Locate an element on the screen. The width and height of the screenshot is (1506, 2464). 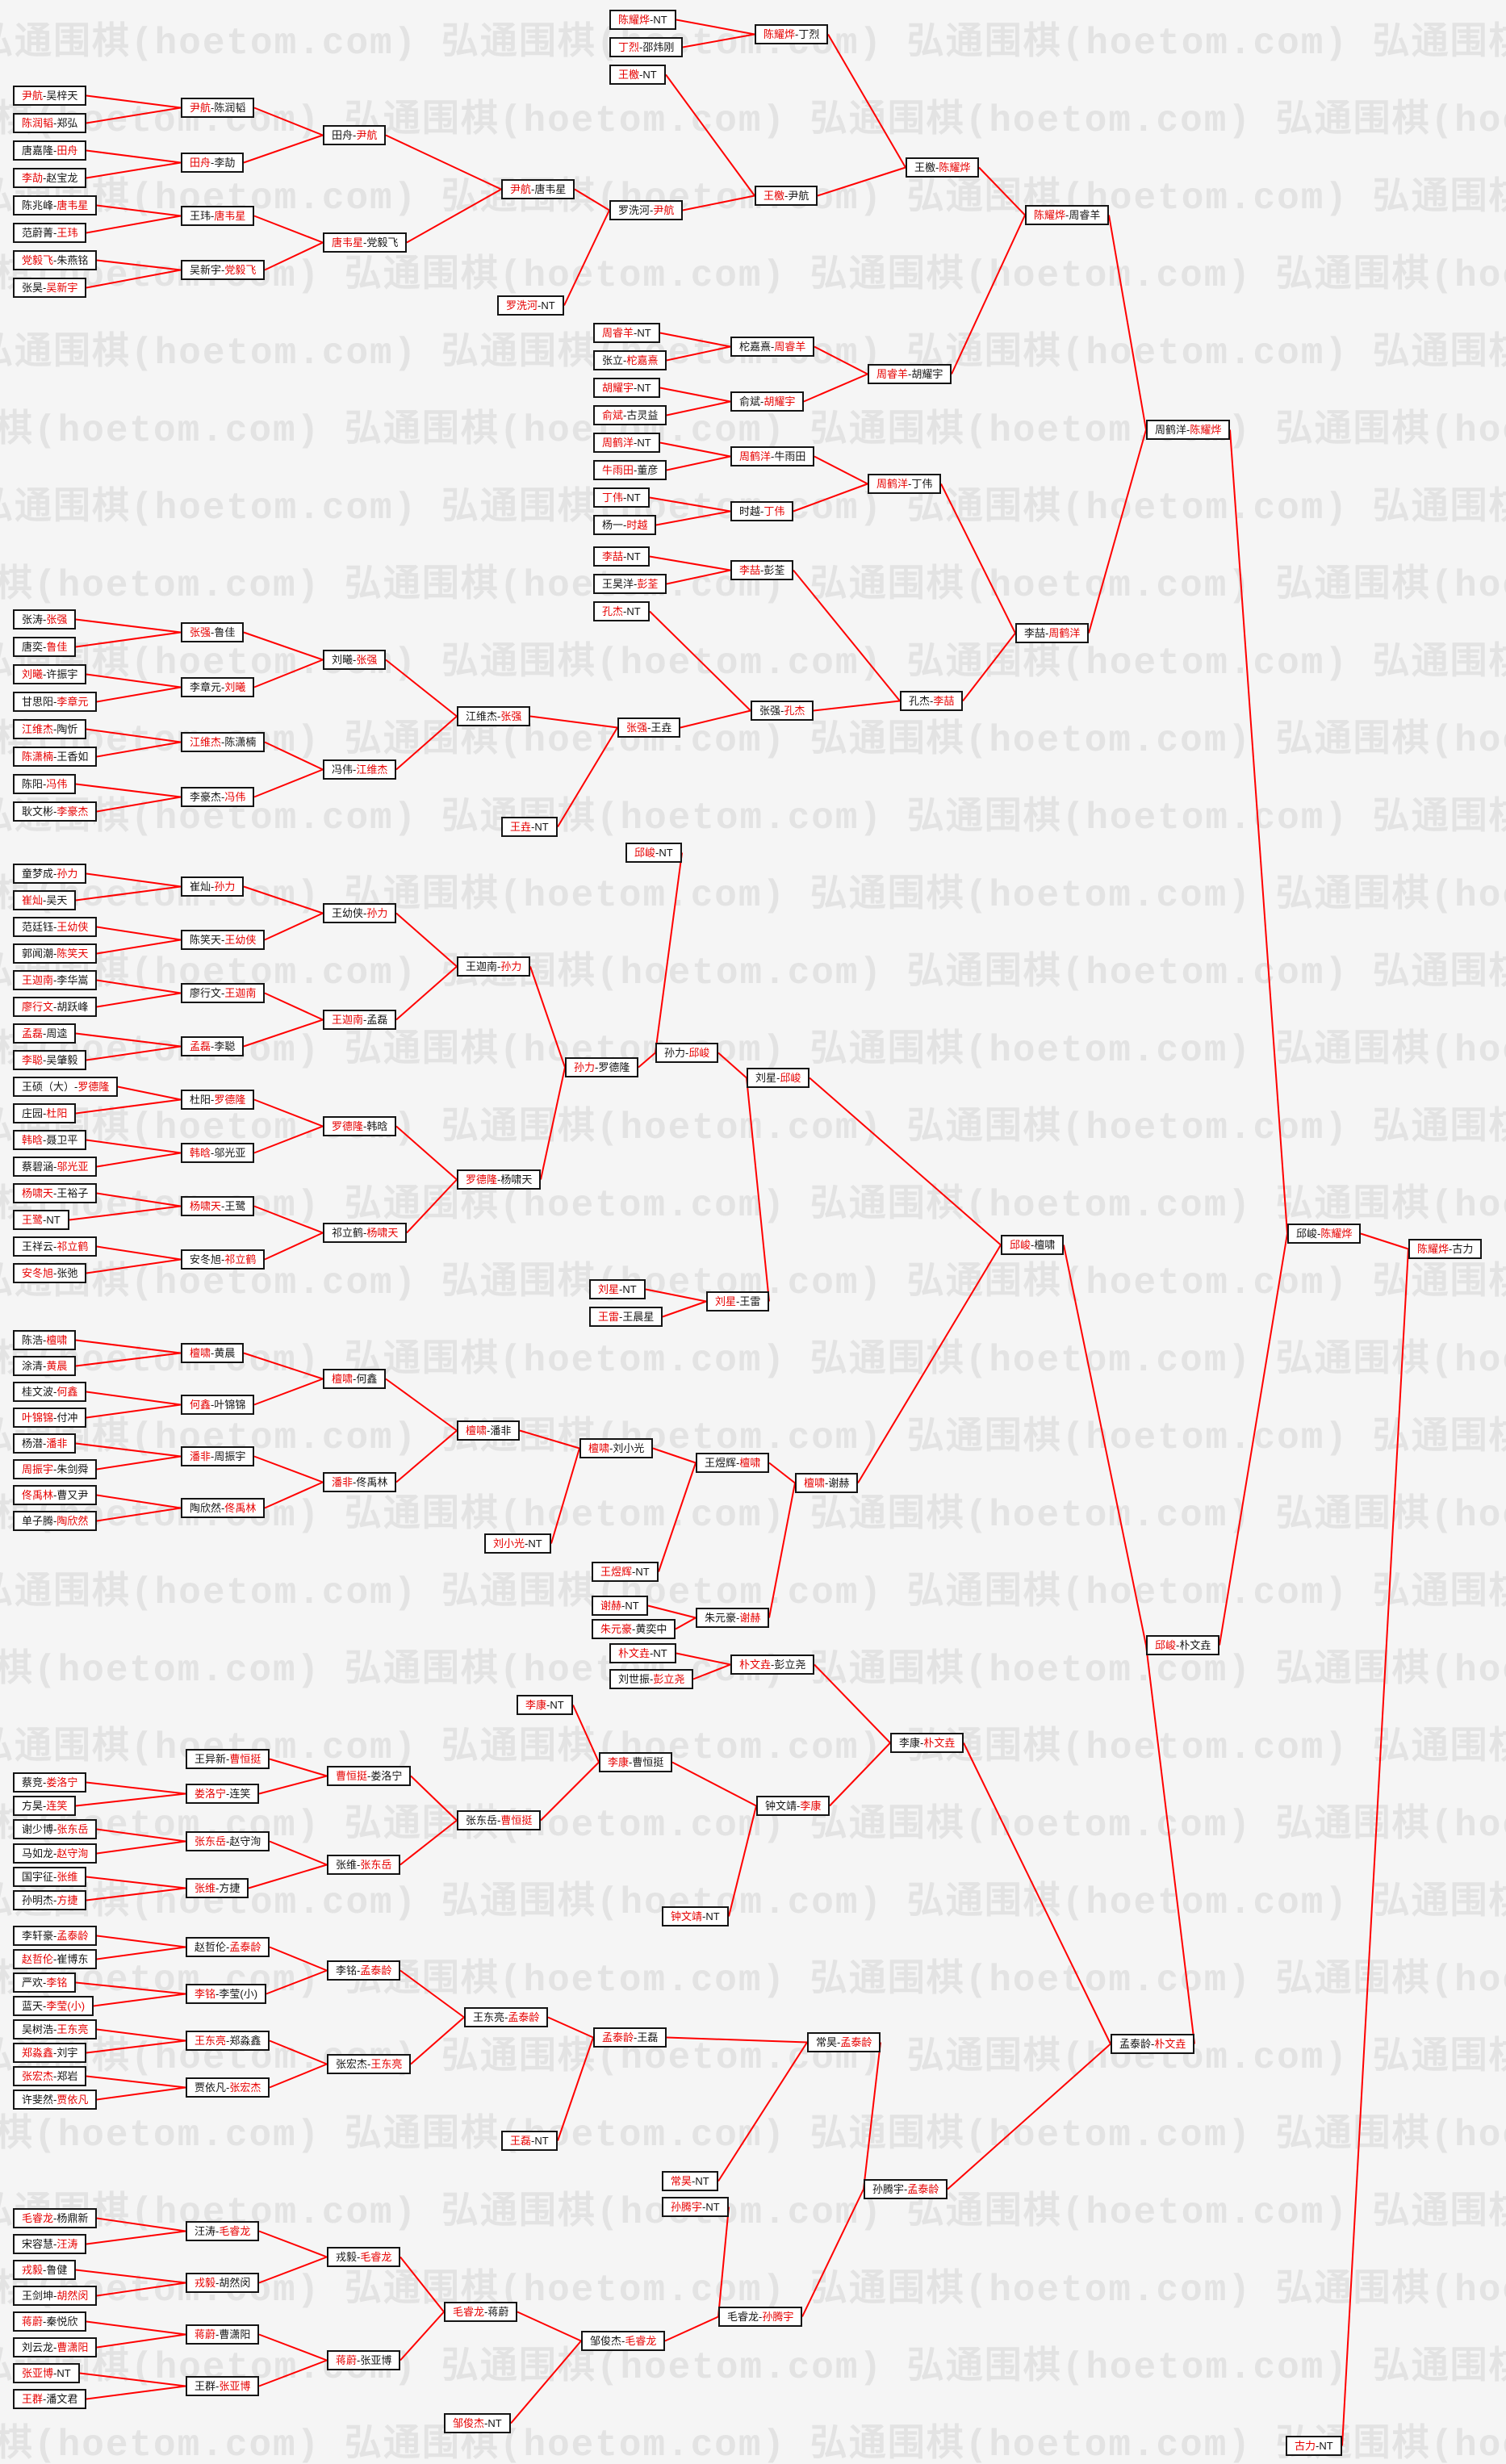
player-a: 童梦成 is located at coordinates (38, 874).